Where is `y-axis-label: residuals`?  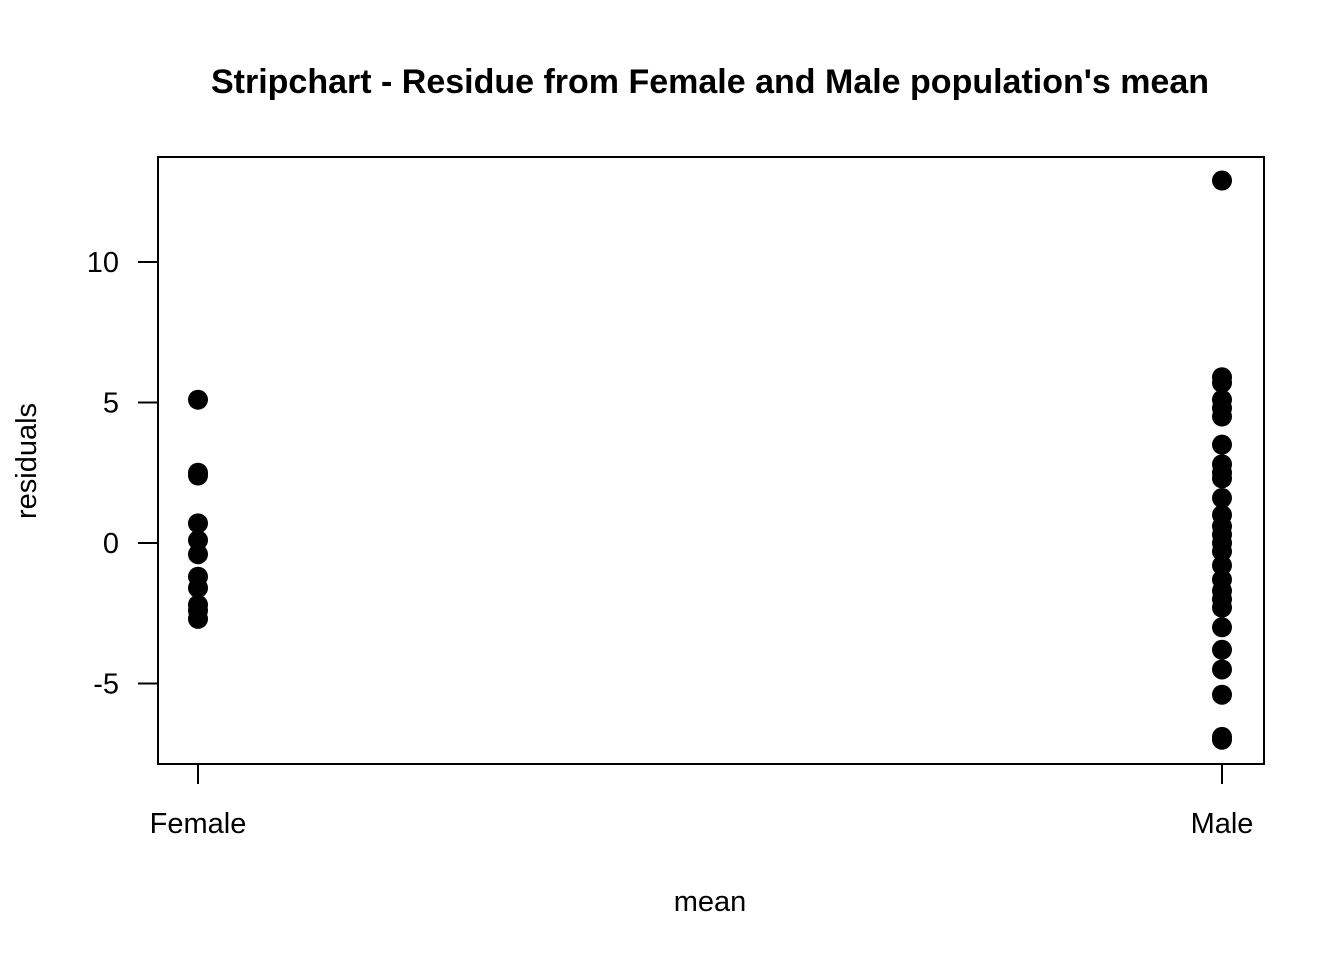
y-axis-label: residuals is located at coordinates (27, 461).